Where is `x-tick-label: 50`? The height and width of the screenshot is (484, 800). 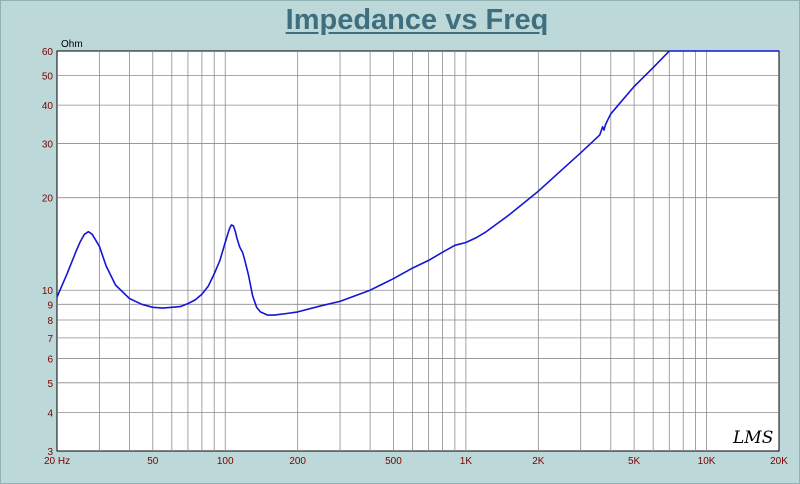 x-tick-label: 50 is located at coordinates (153, 461).